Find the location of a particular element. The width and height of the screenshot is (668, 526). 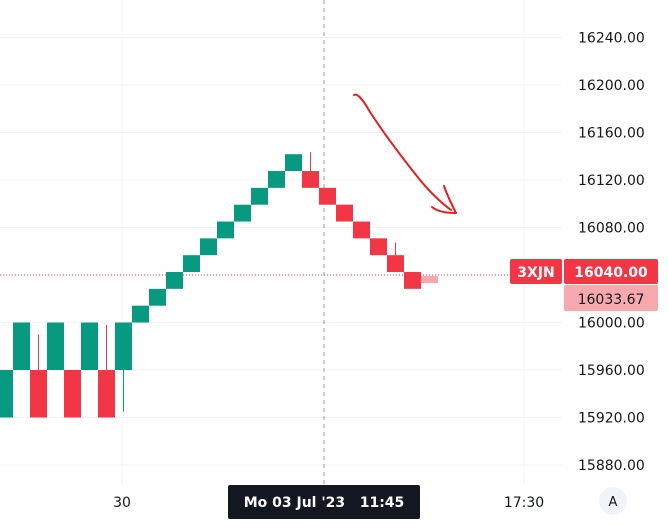

crosshair-time-text: Mo 03 Jul '23 11:45 is located at coordinates (324, 503).